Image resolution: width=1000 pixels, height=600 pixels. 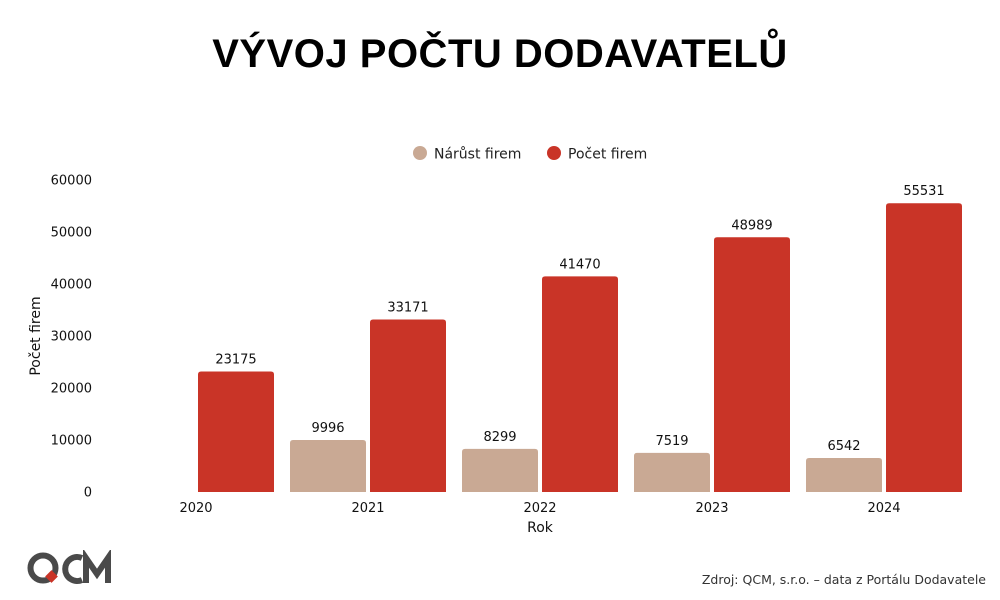 What do you see at coordinates (195, 508) in the screenshot?
I see `x-tick-label: 2020` at bounding box center [195, 508].